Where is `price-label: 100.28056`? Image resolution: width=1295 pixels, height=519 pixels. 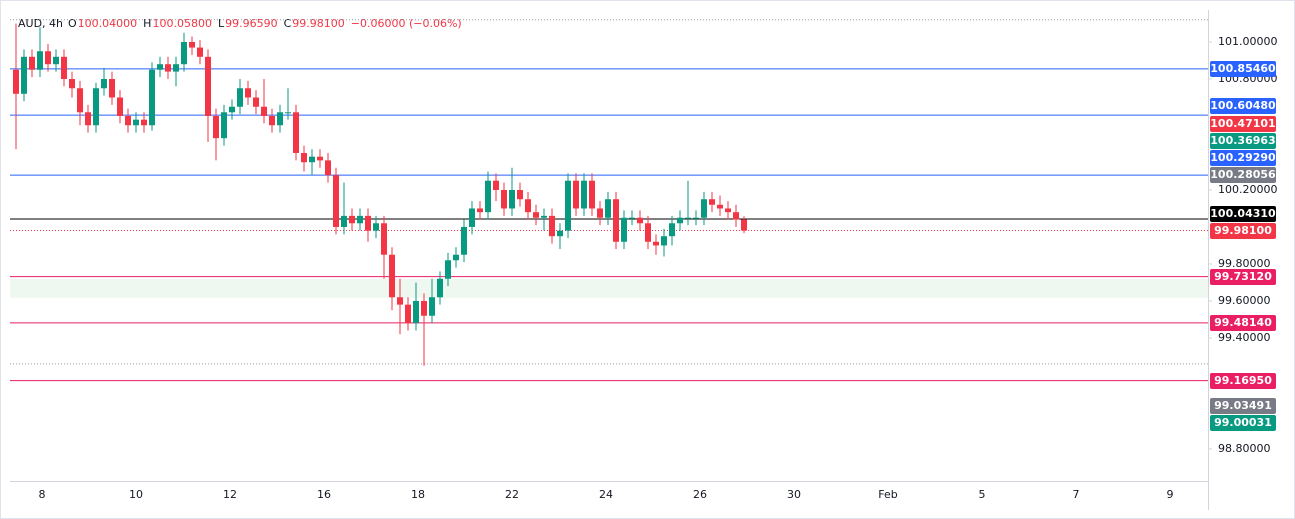 price-label: 100.28056 is located at coordinates (1243, 174).